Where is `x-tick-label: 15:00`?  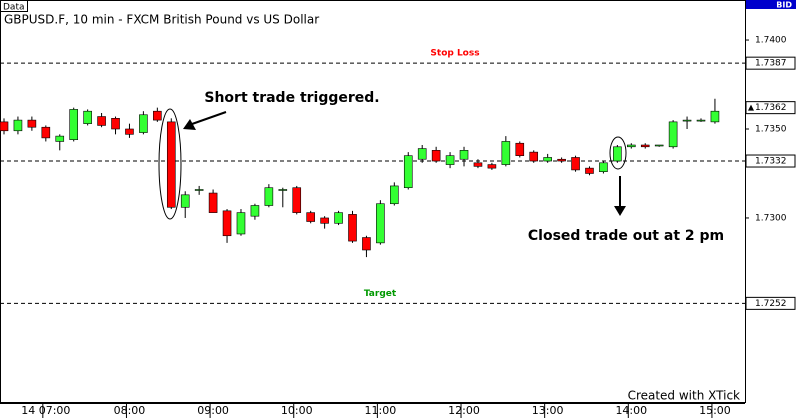
x-tick-label: 15:00 is located at coordinates (715, 410).